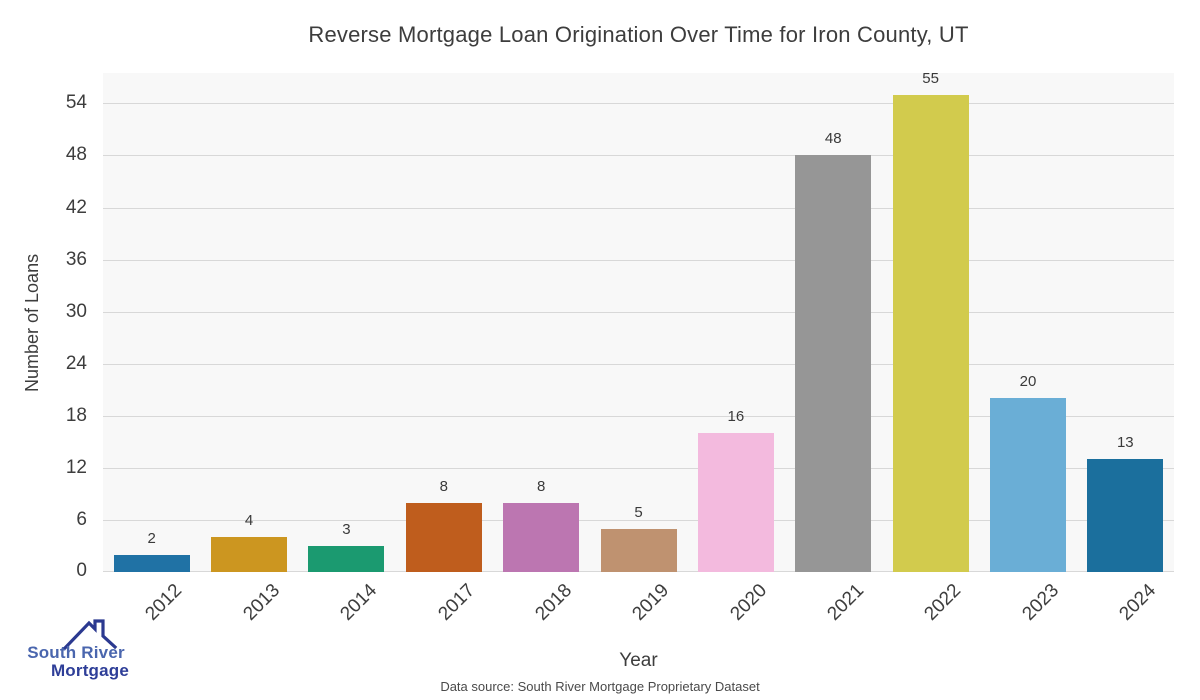 This screenshot has width=1200, height=700. What do you see at coordinates (164, 602) in the screenshot?
I see `x-tick-label-2012: 2012` at bounding box center [164, 602].